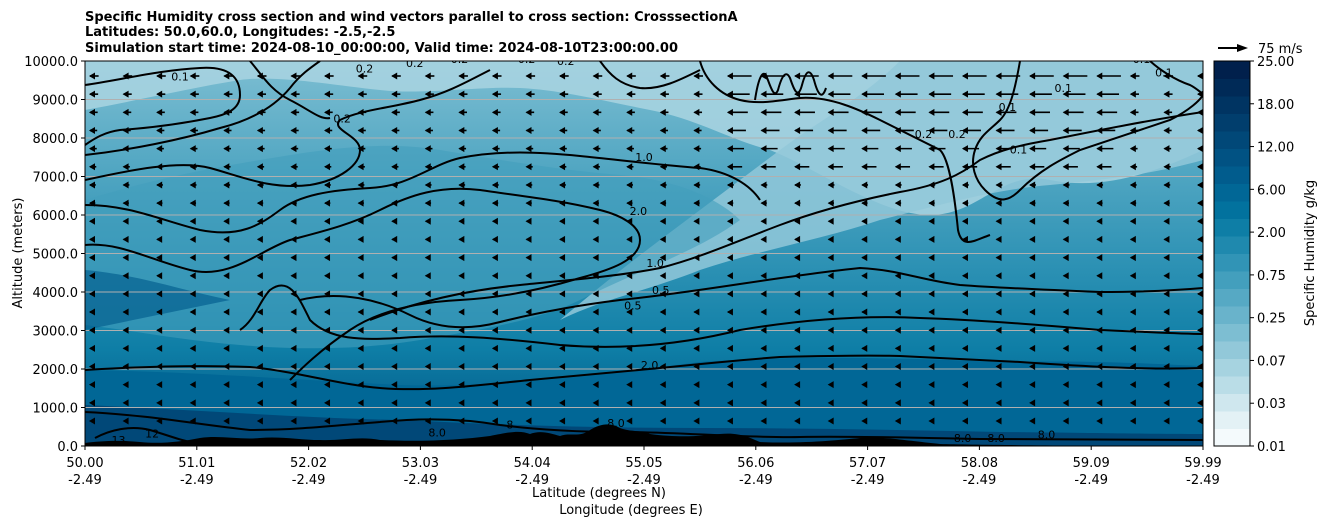  I want to click on colorbar-tick-label: 12.00, so click(1275, 148).